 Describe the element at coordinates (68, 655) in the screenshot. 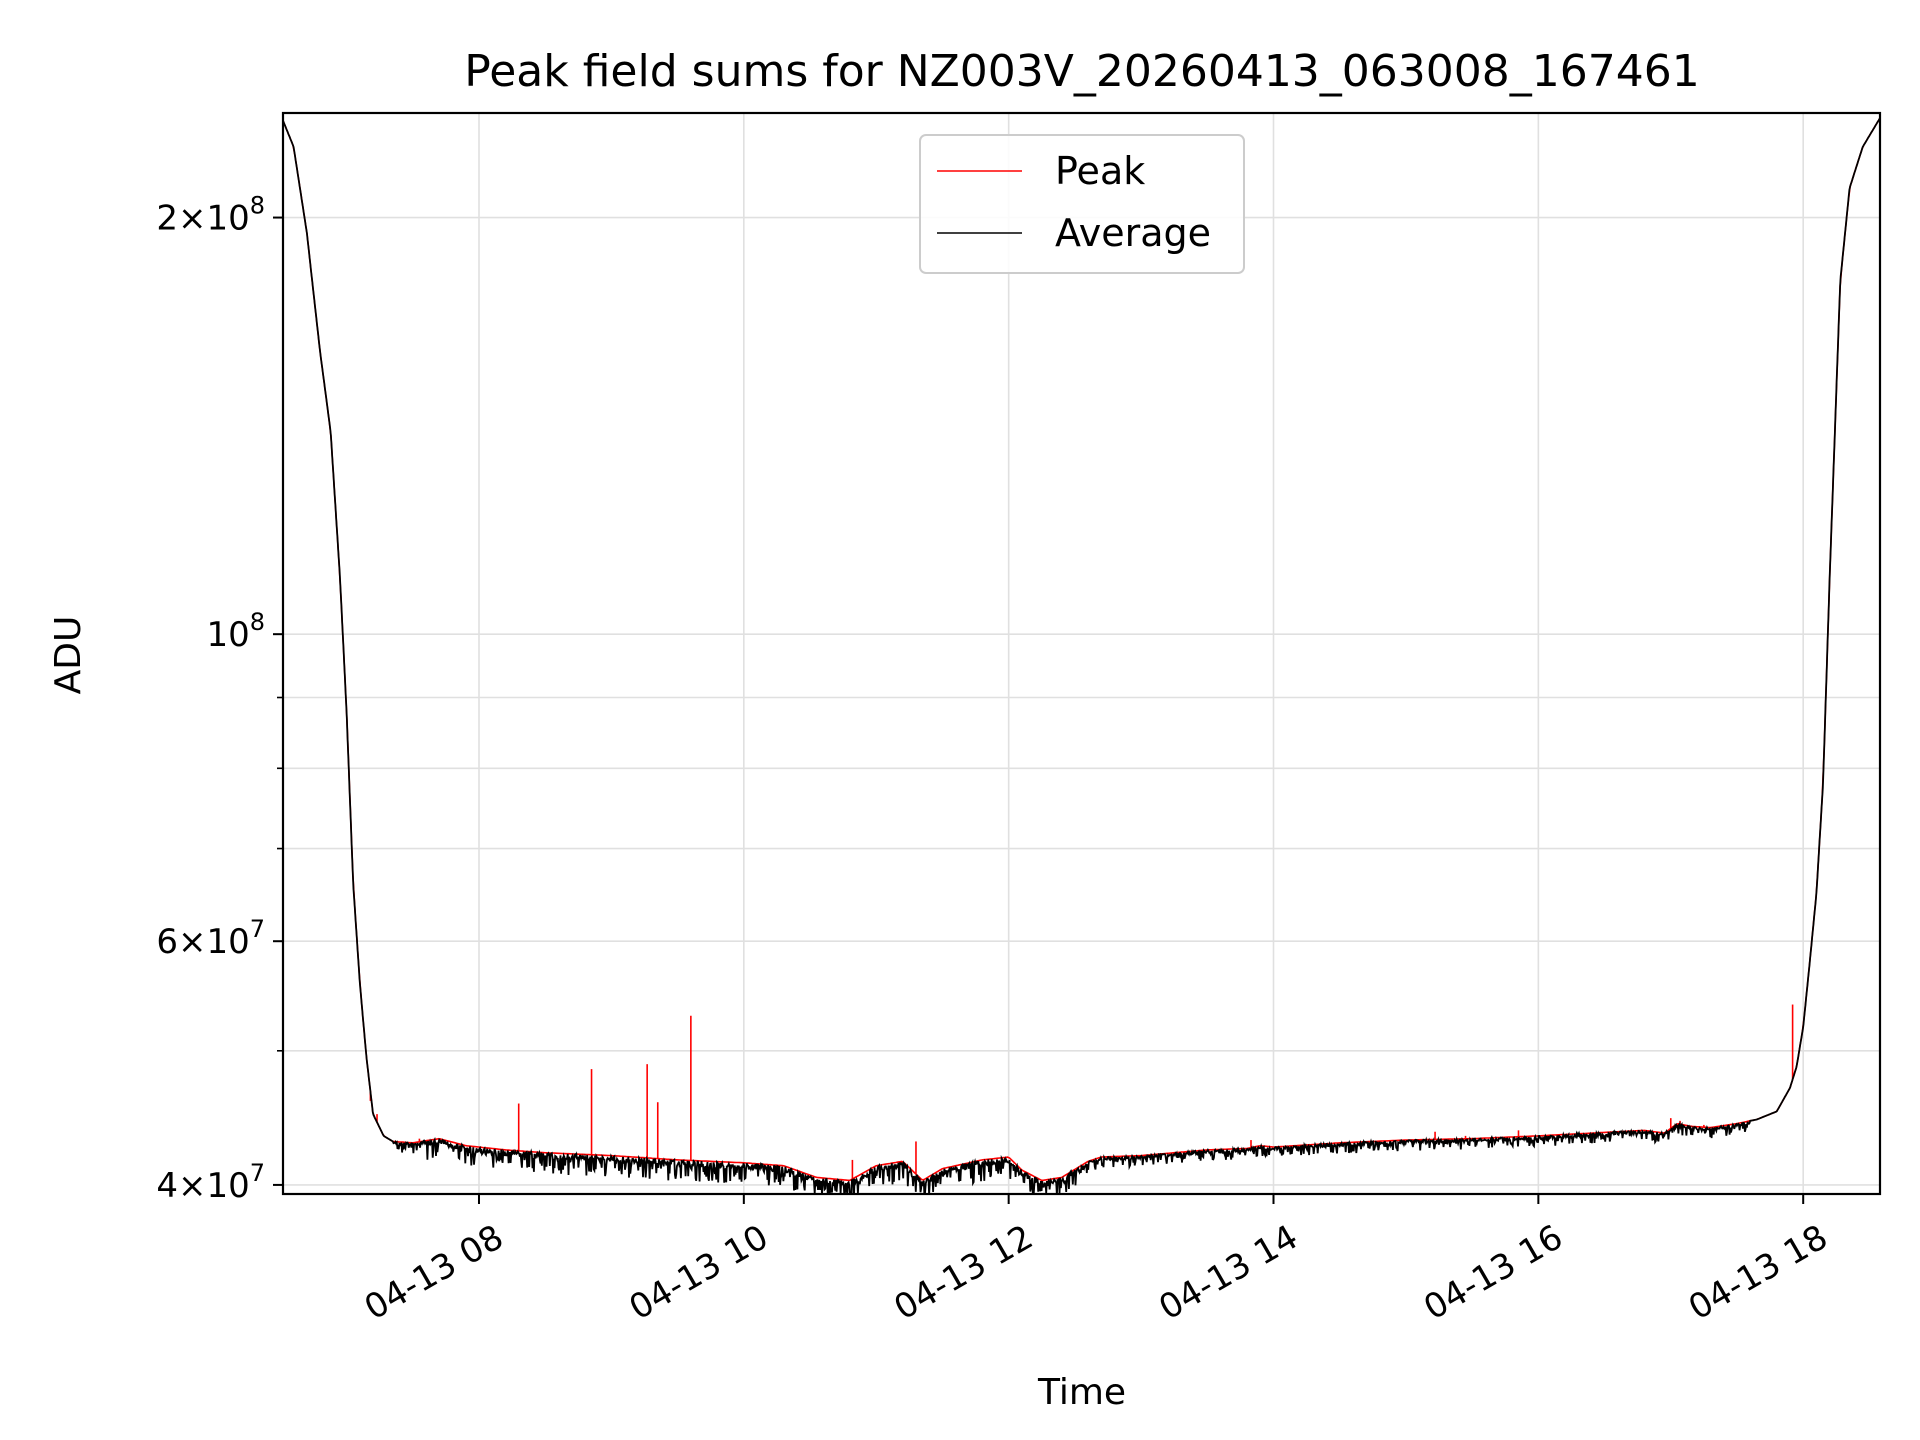

I see `y-axis-title: ADU` at that location.